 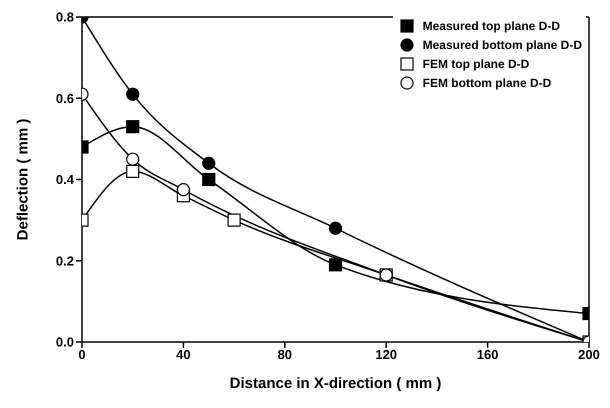 I want to click on y-tick-label: 0.8, so click(x=65, y=17).